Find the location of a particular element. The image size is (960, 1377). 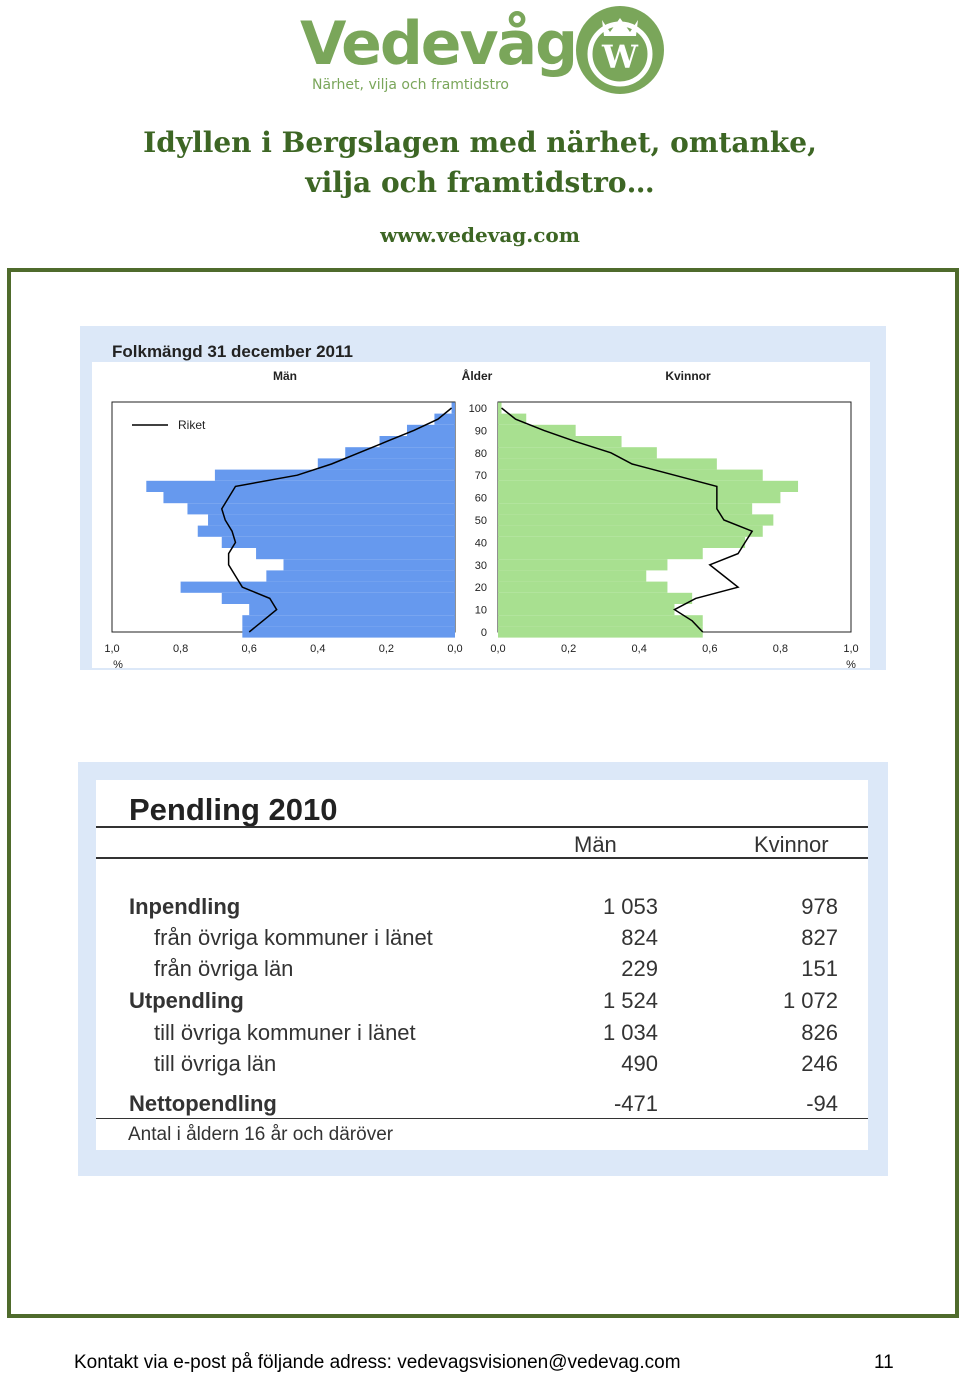

row-value-men: 490 is located at coordinates (639, 1063).